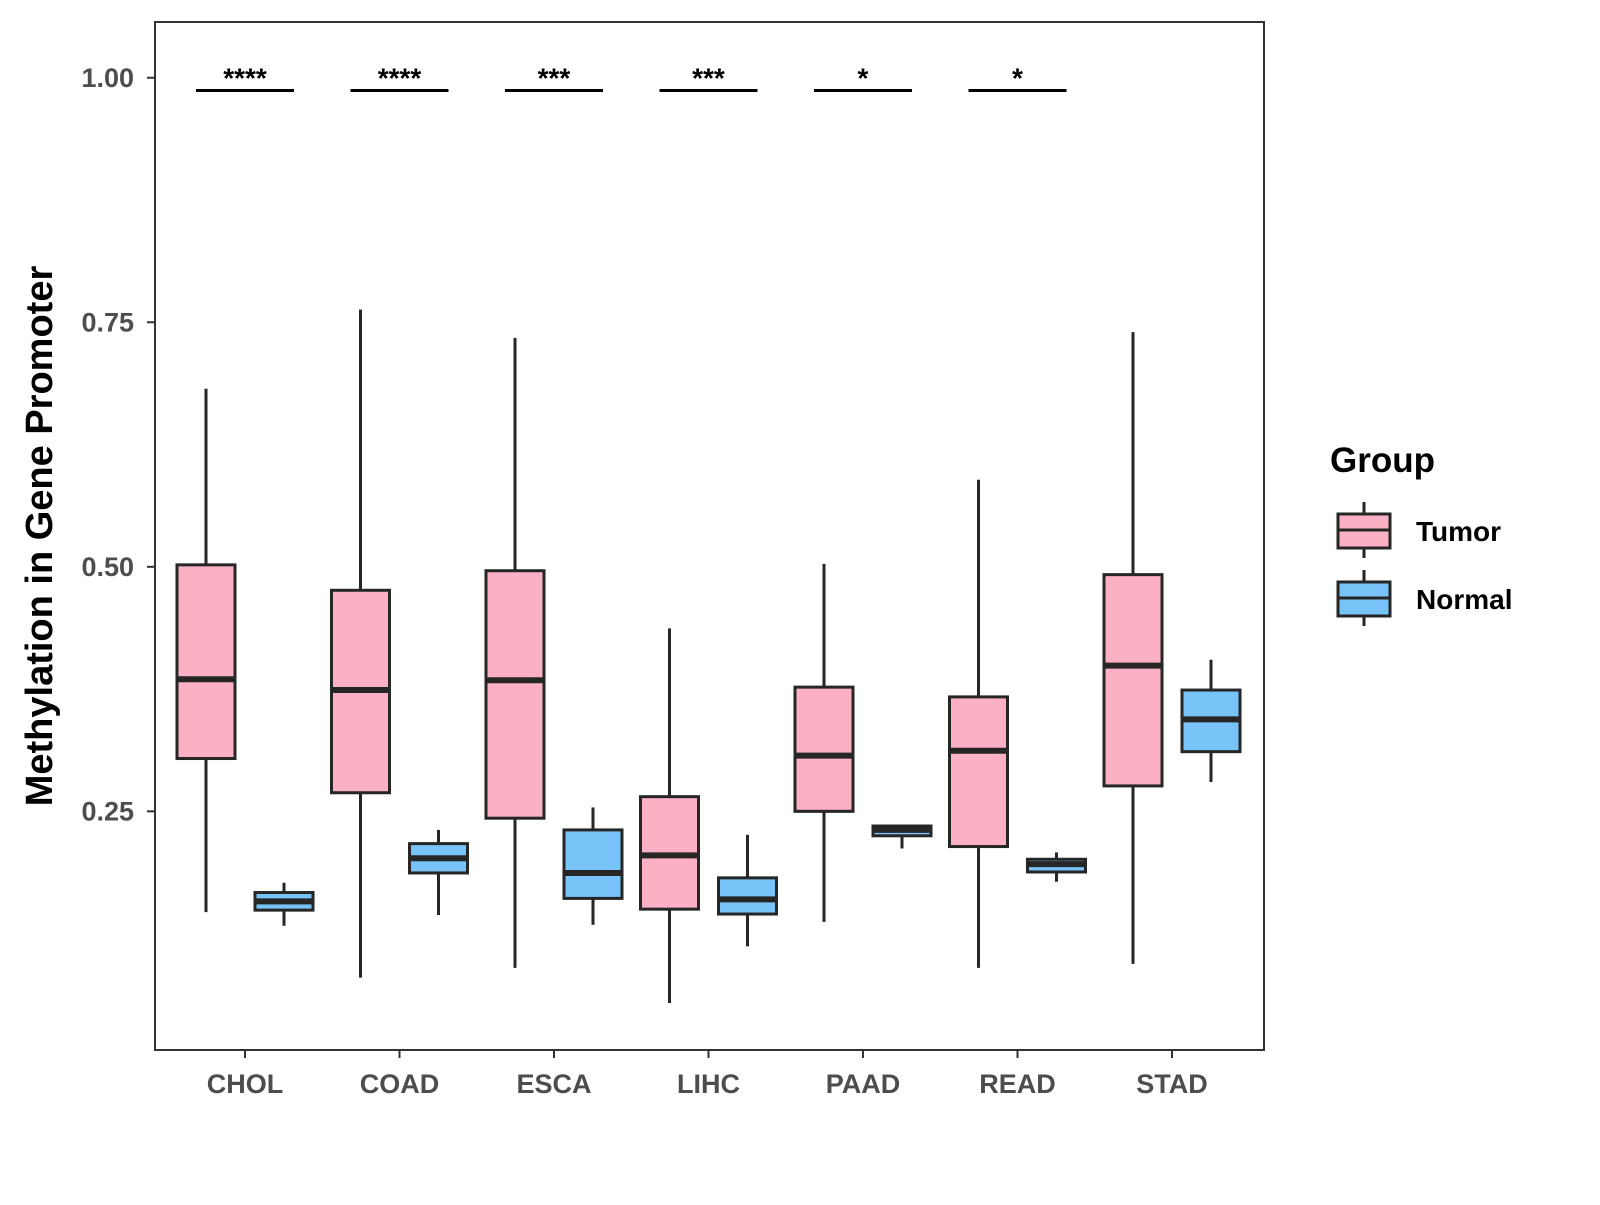 This screenshot has height=1205, width=1600. I want to click on box-tumor-chol, so click(206, 650).